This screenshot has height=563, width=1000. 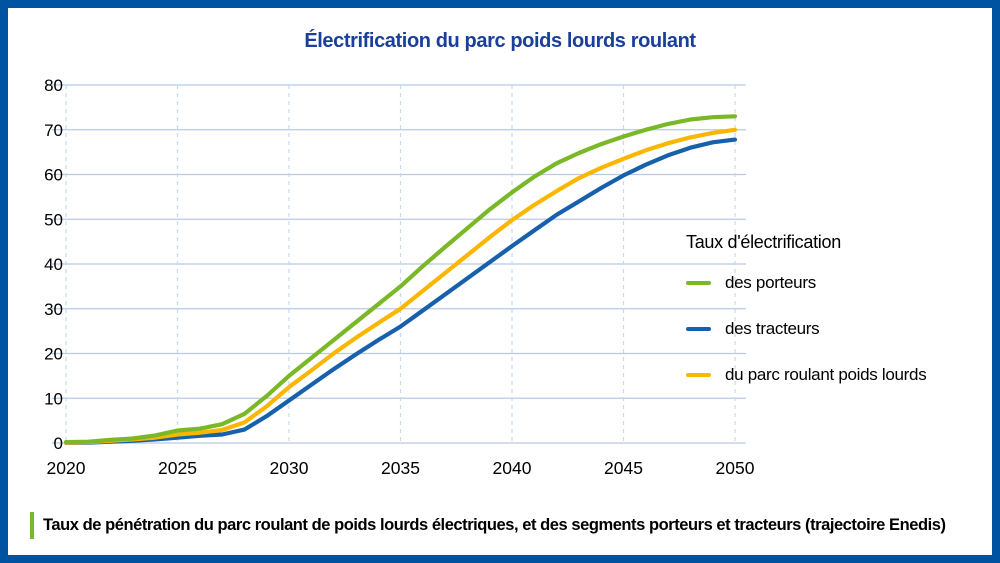 What do you see at coordinates (53, 264) in the screenshot?
I see `svg-text: 40` at bounding box center [53, 264].